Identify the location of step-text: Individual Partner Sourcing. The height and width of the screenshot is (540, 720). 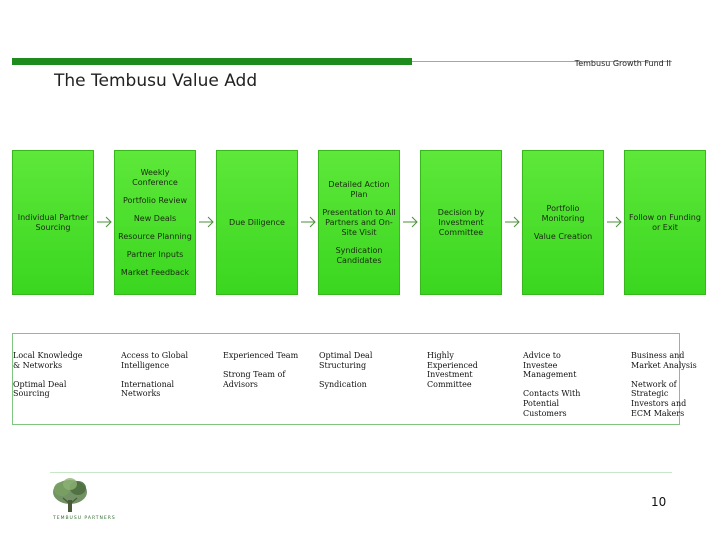
(53, 222).